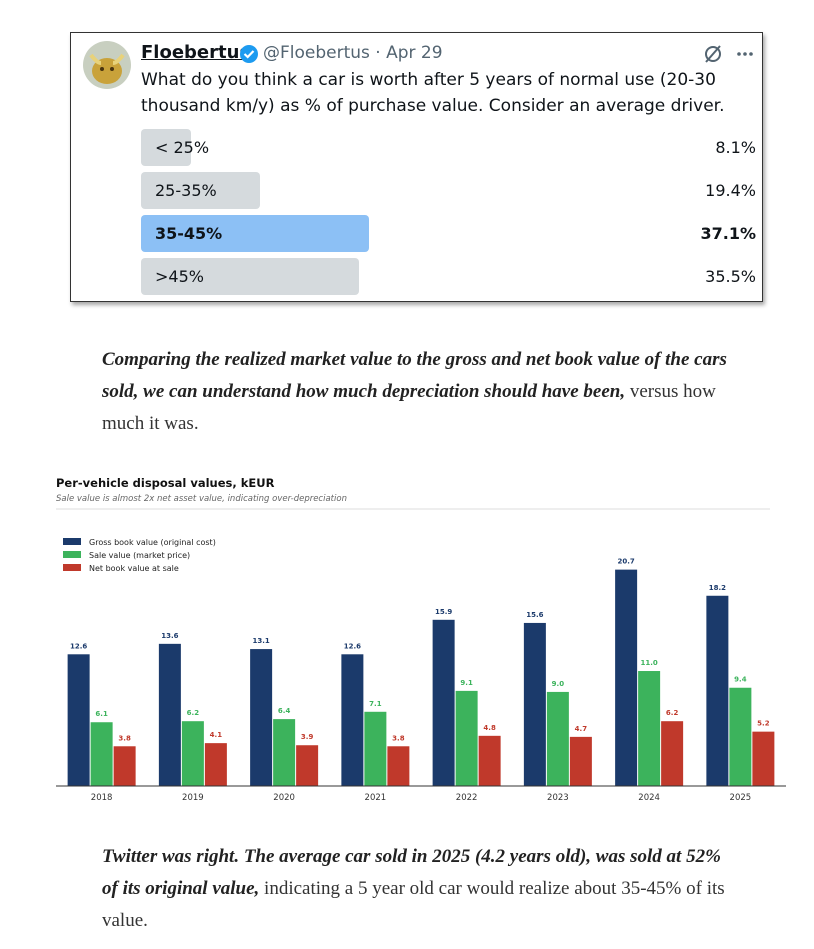 The image size is (814, 949). Describe the element at coordinates (467, 798) in the screenshot. I see `x-tick-label: 2022` at that location.